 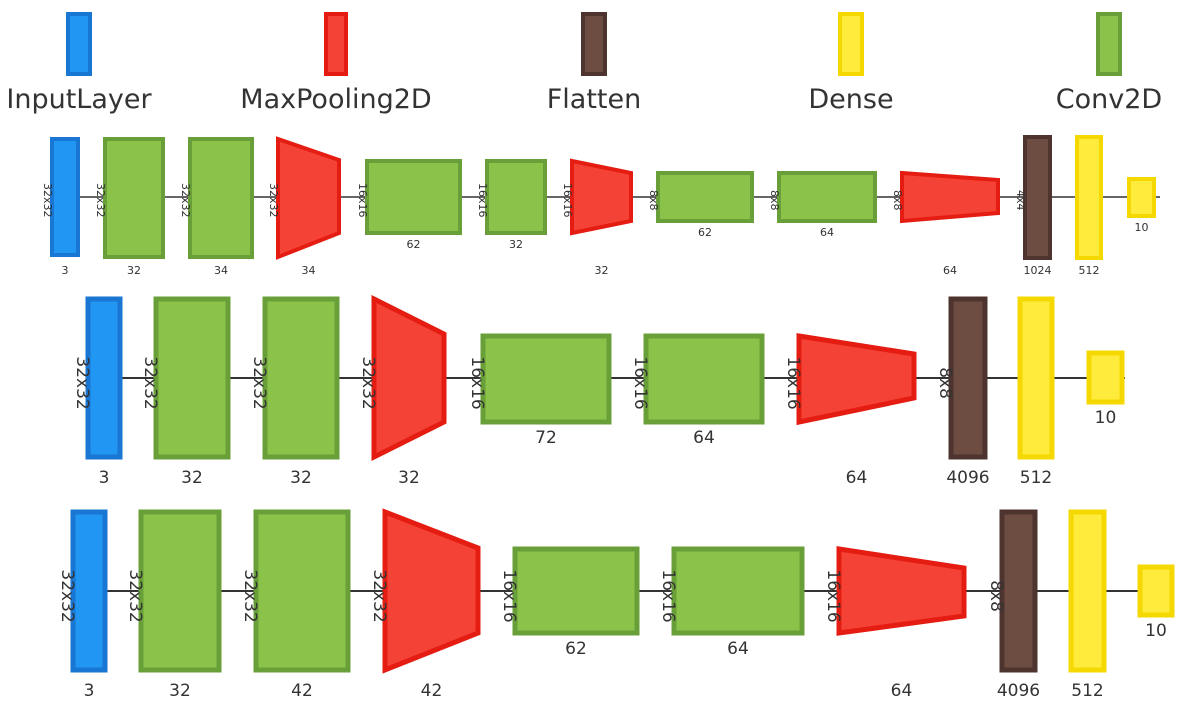 What do you see at coordinates (546, 438) in the screenshot?
I see `layer-label: 72` at bounding box center [546, 438].